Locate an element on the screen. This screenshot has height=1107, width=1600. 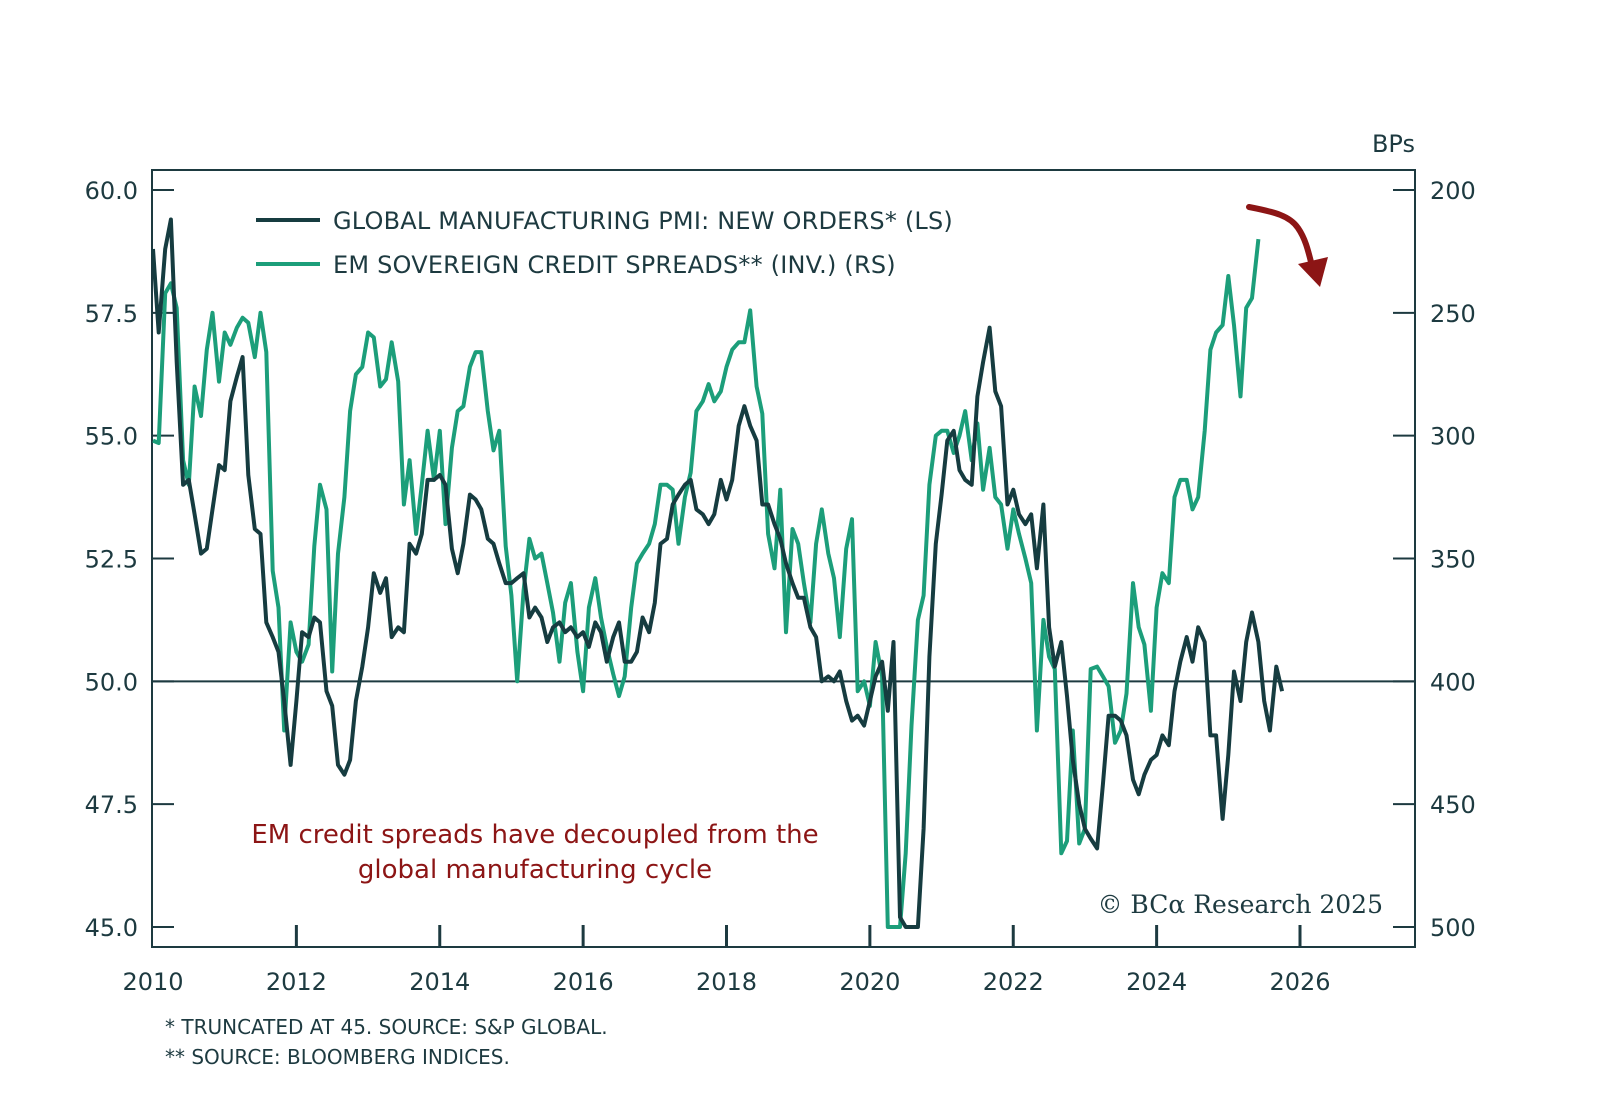
x-axis: 2010 2012 2014 2016 2018 2020 2022 2024 2026 is located at coordinates (726, 960).